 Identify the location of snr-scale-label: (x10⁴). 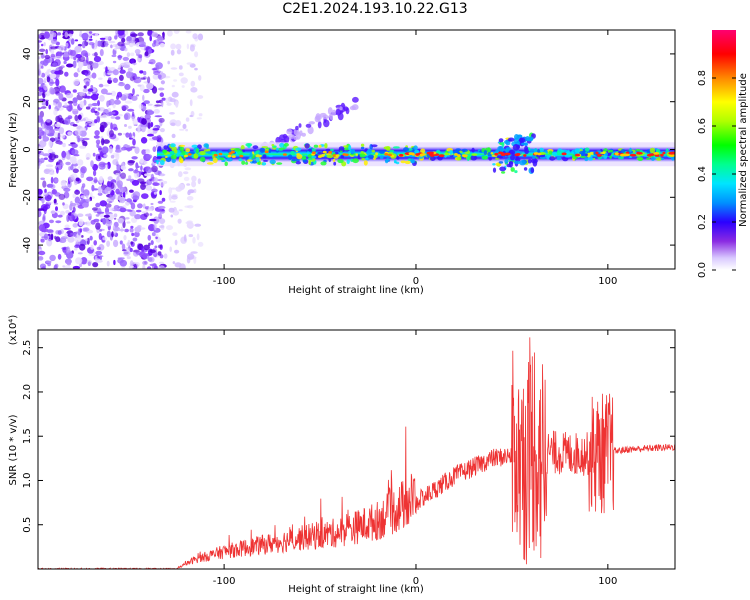
(13, 330).